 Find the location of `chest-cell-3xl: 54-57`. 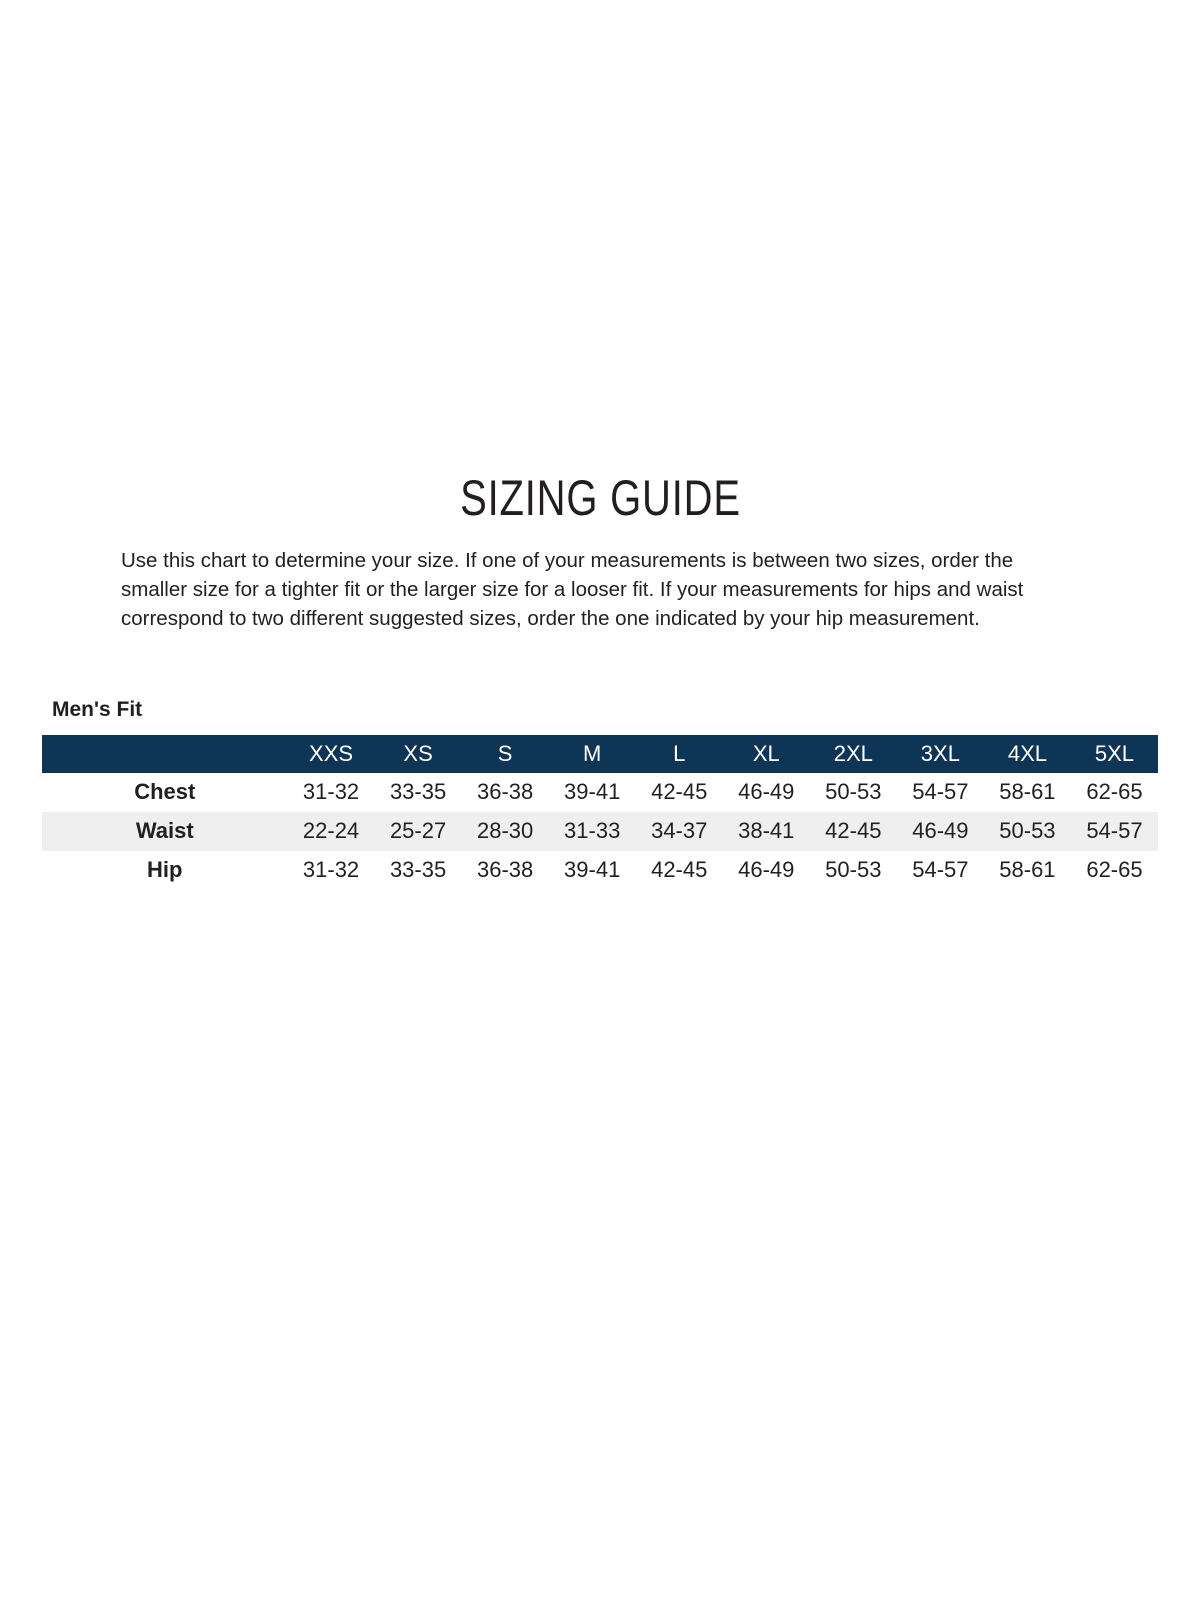

chest-cell-3xl: 54-57 is located at coordinates (940, 791).